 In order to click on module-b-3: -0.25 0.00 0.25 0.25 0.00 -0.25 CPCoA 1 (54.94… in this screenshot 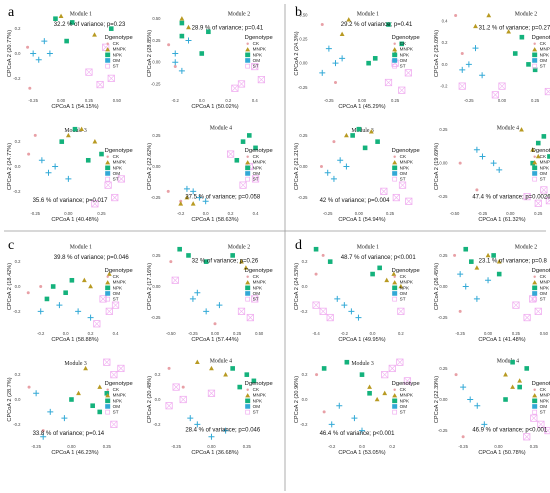, I will do `click(357, 174)`.